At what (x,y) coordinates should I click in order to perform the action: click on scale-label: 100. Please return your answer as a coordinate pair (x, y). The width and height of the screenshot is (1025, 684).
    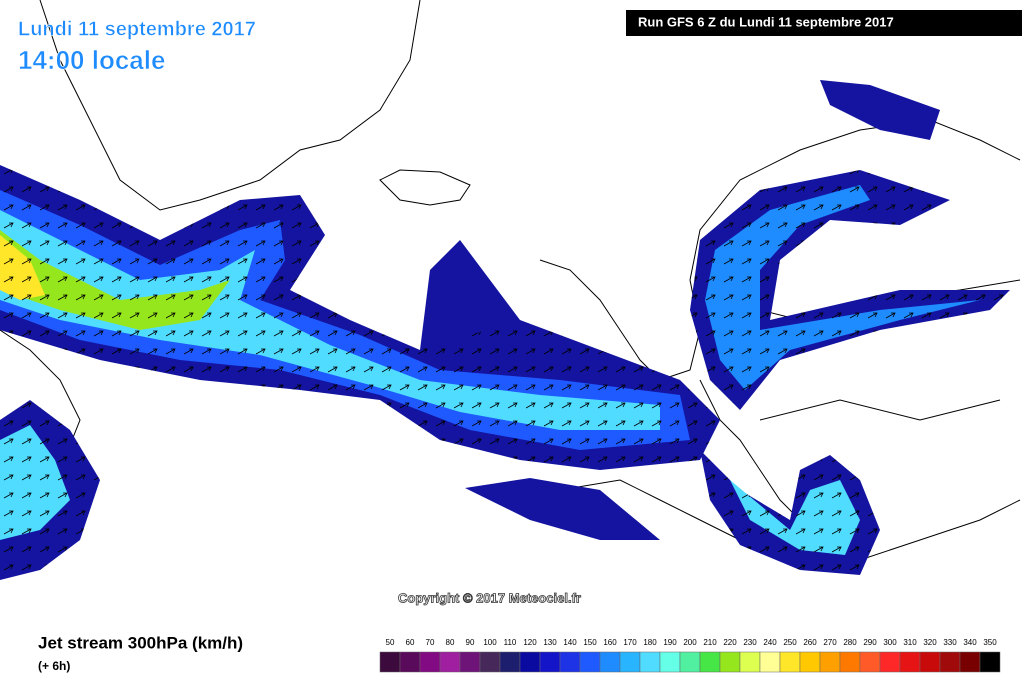
    Looking at the image, I should click on (490, 642).